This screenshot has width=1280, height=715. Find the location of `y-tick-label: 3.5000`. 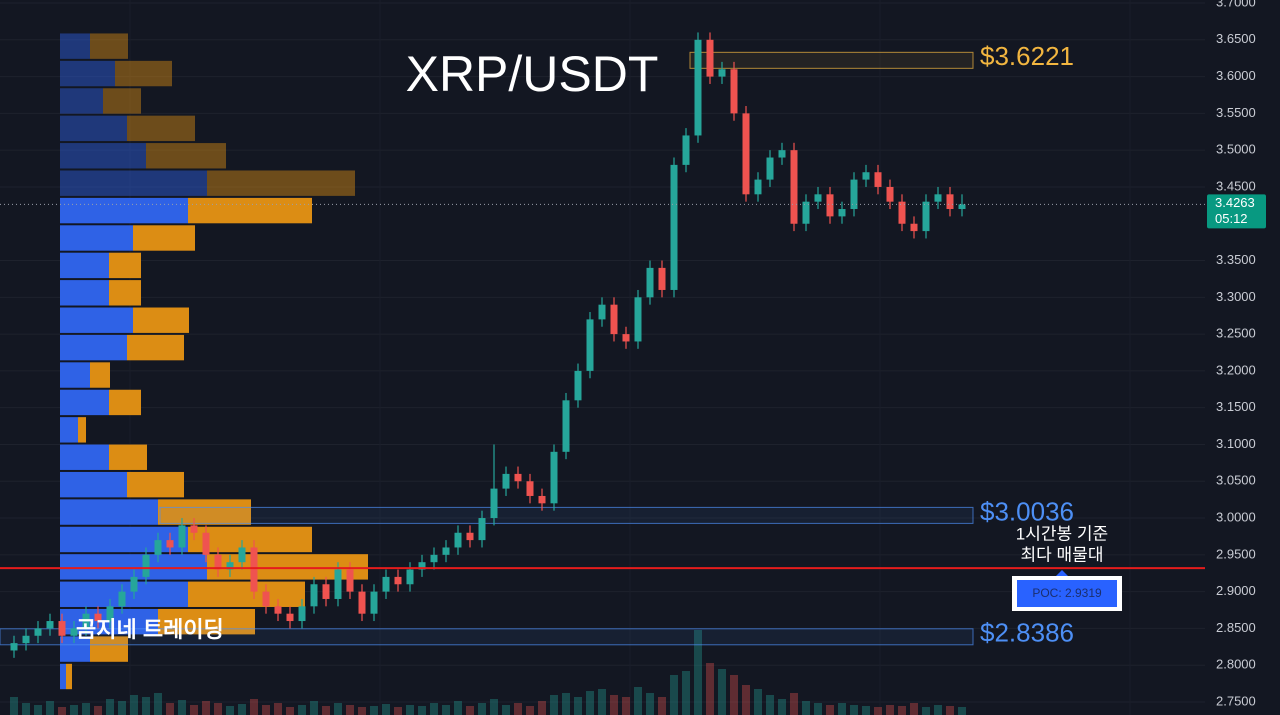

y-tick-label: 3.5000 is located at coordinates (1236, 149).